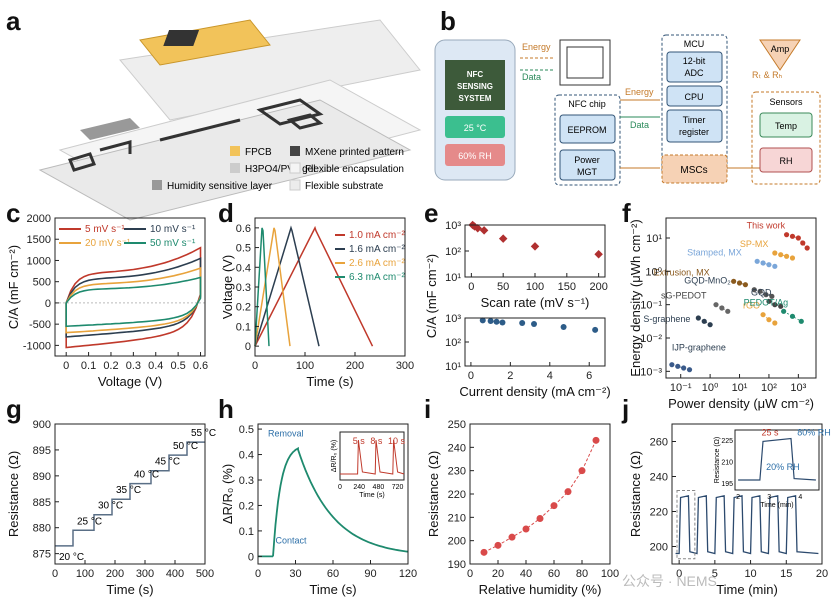 The image size is (832, 612). I want to click on ragone-label-10: IJP-graphene, so click(699, 348).